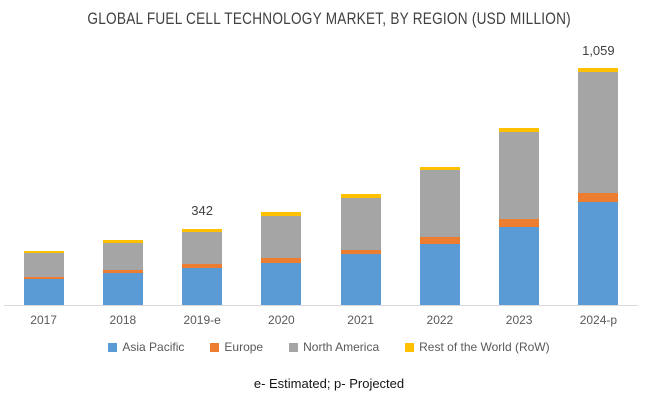 The height and width of the screenshot is (409, 658). I want to click on stacked-bar-2023, so click(519, 216).